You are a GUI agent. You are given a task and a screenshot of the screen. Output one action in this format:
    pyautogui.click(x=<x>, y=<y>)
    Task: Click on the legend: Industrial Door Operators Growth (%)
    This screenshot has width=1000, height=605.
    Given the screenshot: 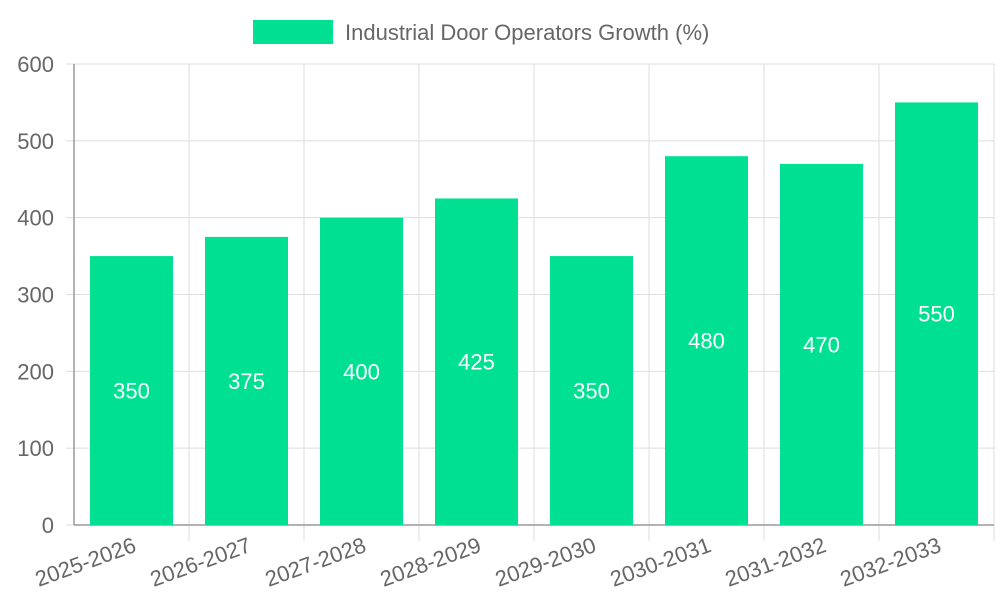 What is the action you would take?
    pyautogui.click(x=481, y=32)
    